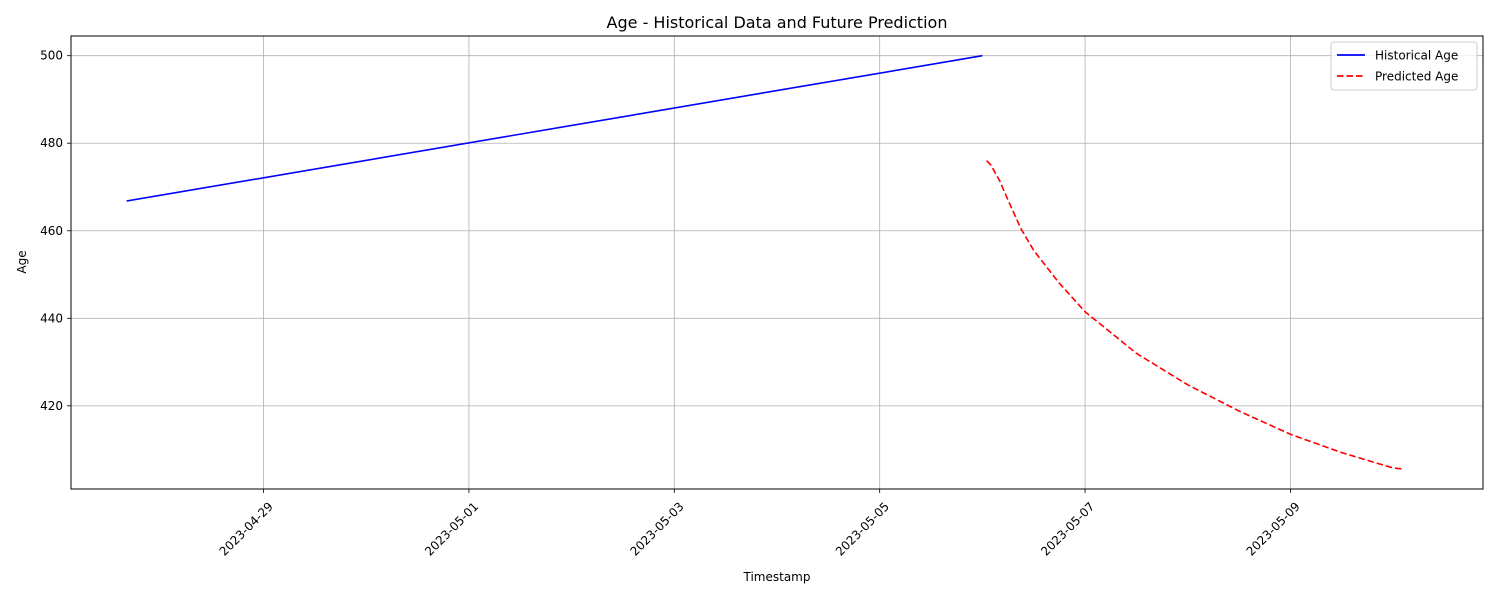 Image resolution: width=1500 pixels, height=600 pixels. I want to click on y-tick-label: 500, so click(51, 56).